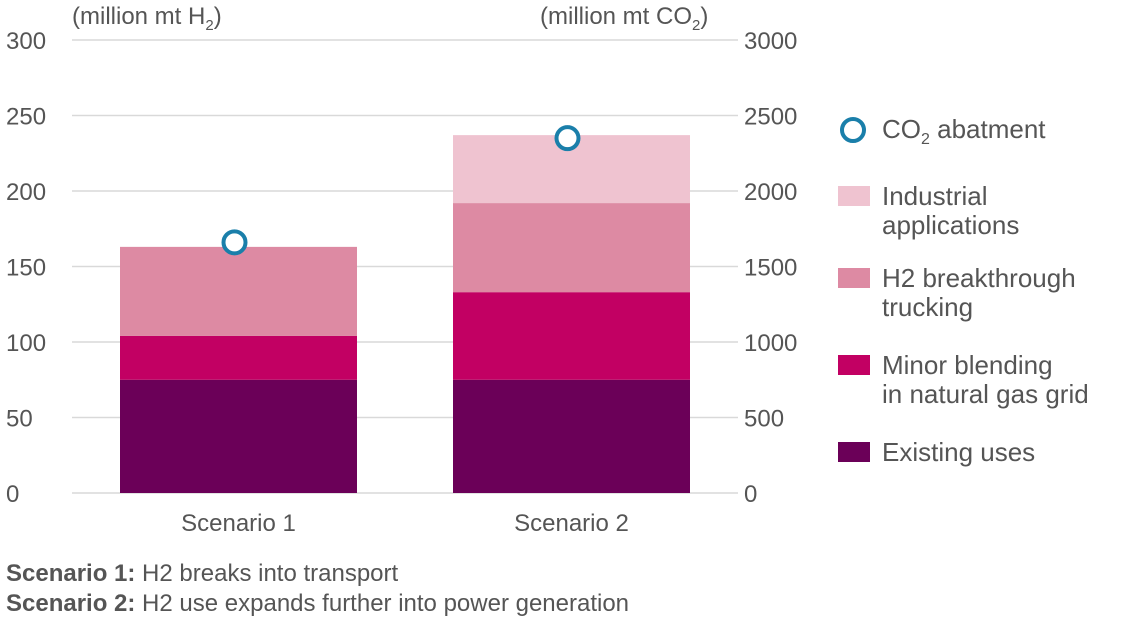  I want to click on right-tick-label: 1500, so click(770, 268).